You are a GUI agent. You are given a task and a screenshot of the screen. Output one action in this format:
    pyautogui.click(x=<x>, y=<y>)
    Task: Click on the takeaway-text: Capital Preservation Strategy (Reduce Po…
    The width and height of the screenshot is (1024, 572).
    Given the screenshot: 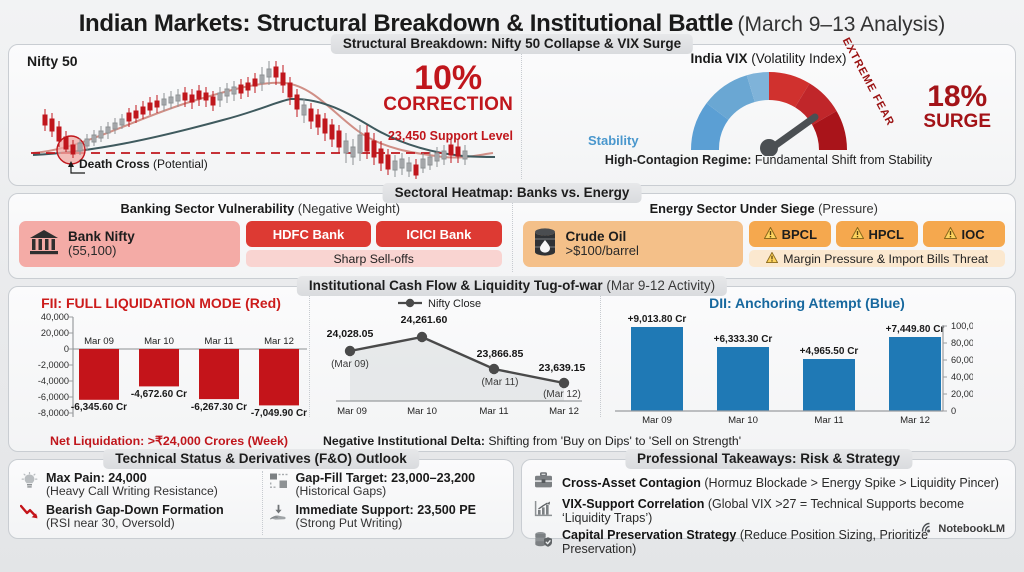 What is the action you would take?
    pyautogui.click(x=783, y=542)
    